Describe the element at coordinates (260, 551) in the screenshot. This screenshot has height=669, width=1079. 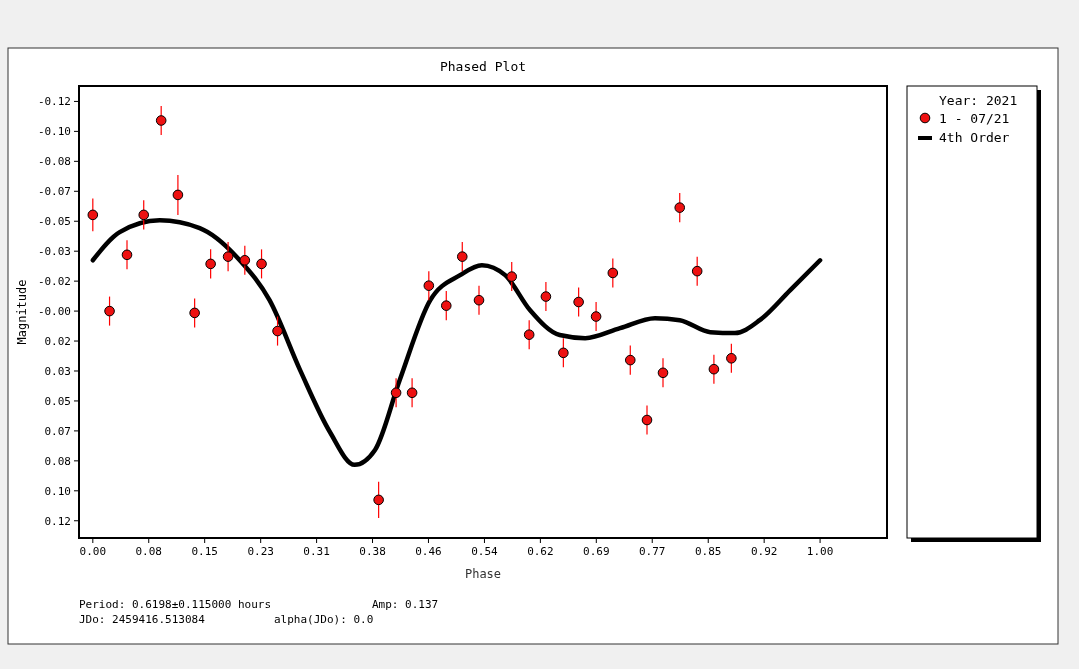
I see `x-tick-label: 0.23` at that location.